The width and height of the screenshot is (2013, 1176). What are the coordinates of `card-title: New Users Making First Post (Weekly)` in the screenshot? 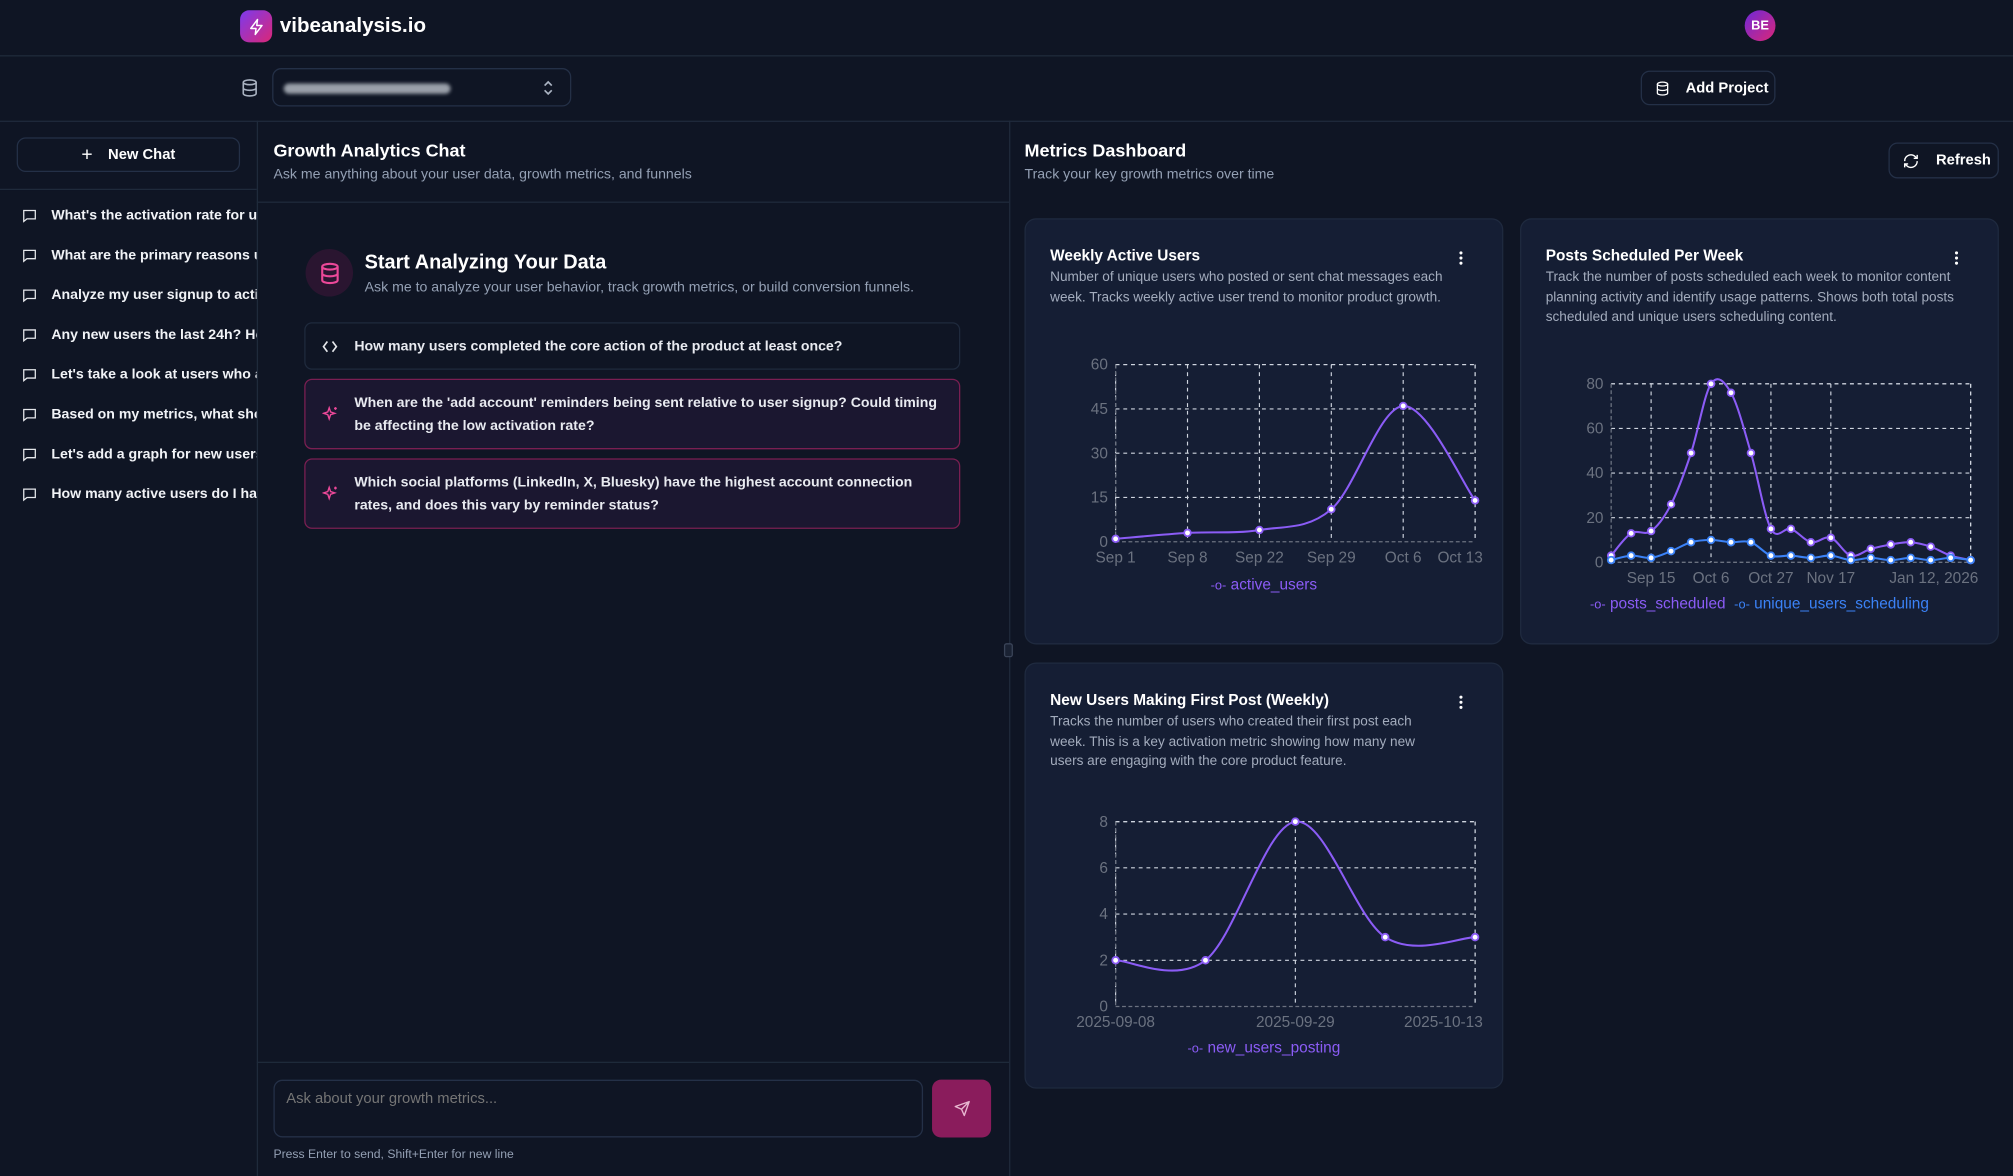 It's located at (1189, 699).